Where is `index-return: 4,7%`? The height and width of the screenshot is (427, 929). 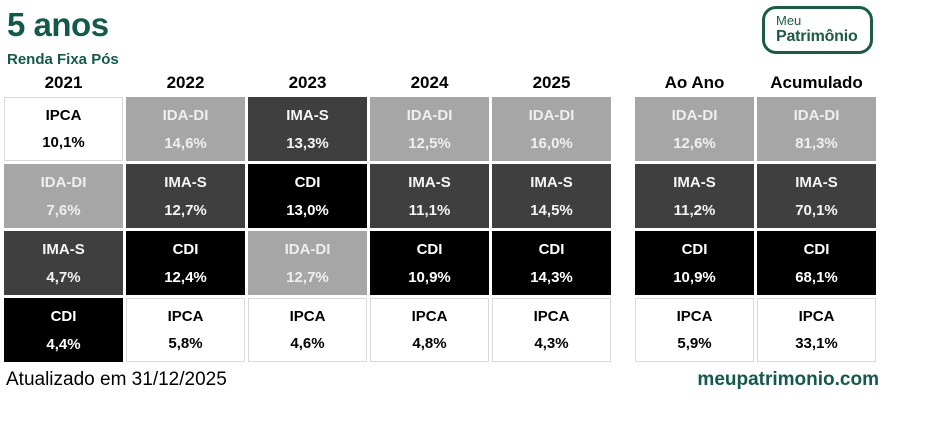 index-return: 4,7% is located at coordinates (63, 277).